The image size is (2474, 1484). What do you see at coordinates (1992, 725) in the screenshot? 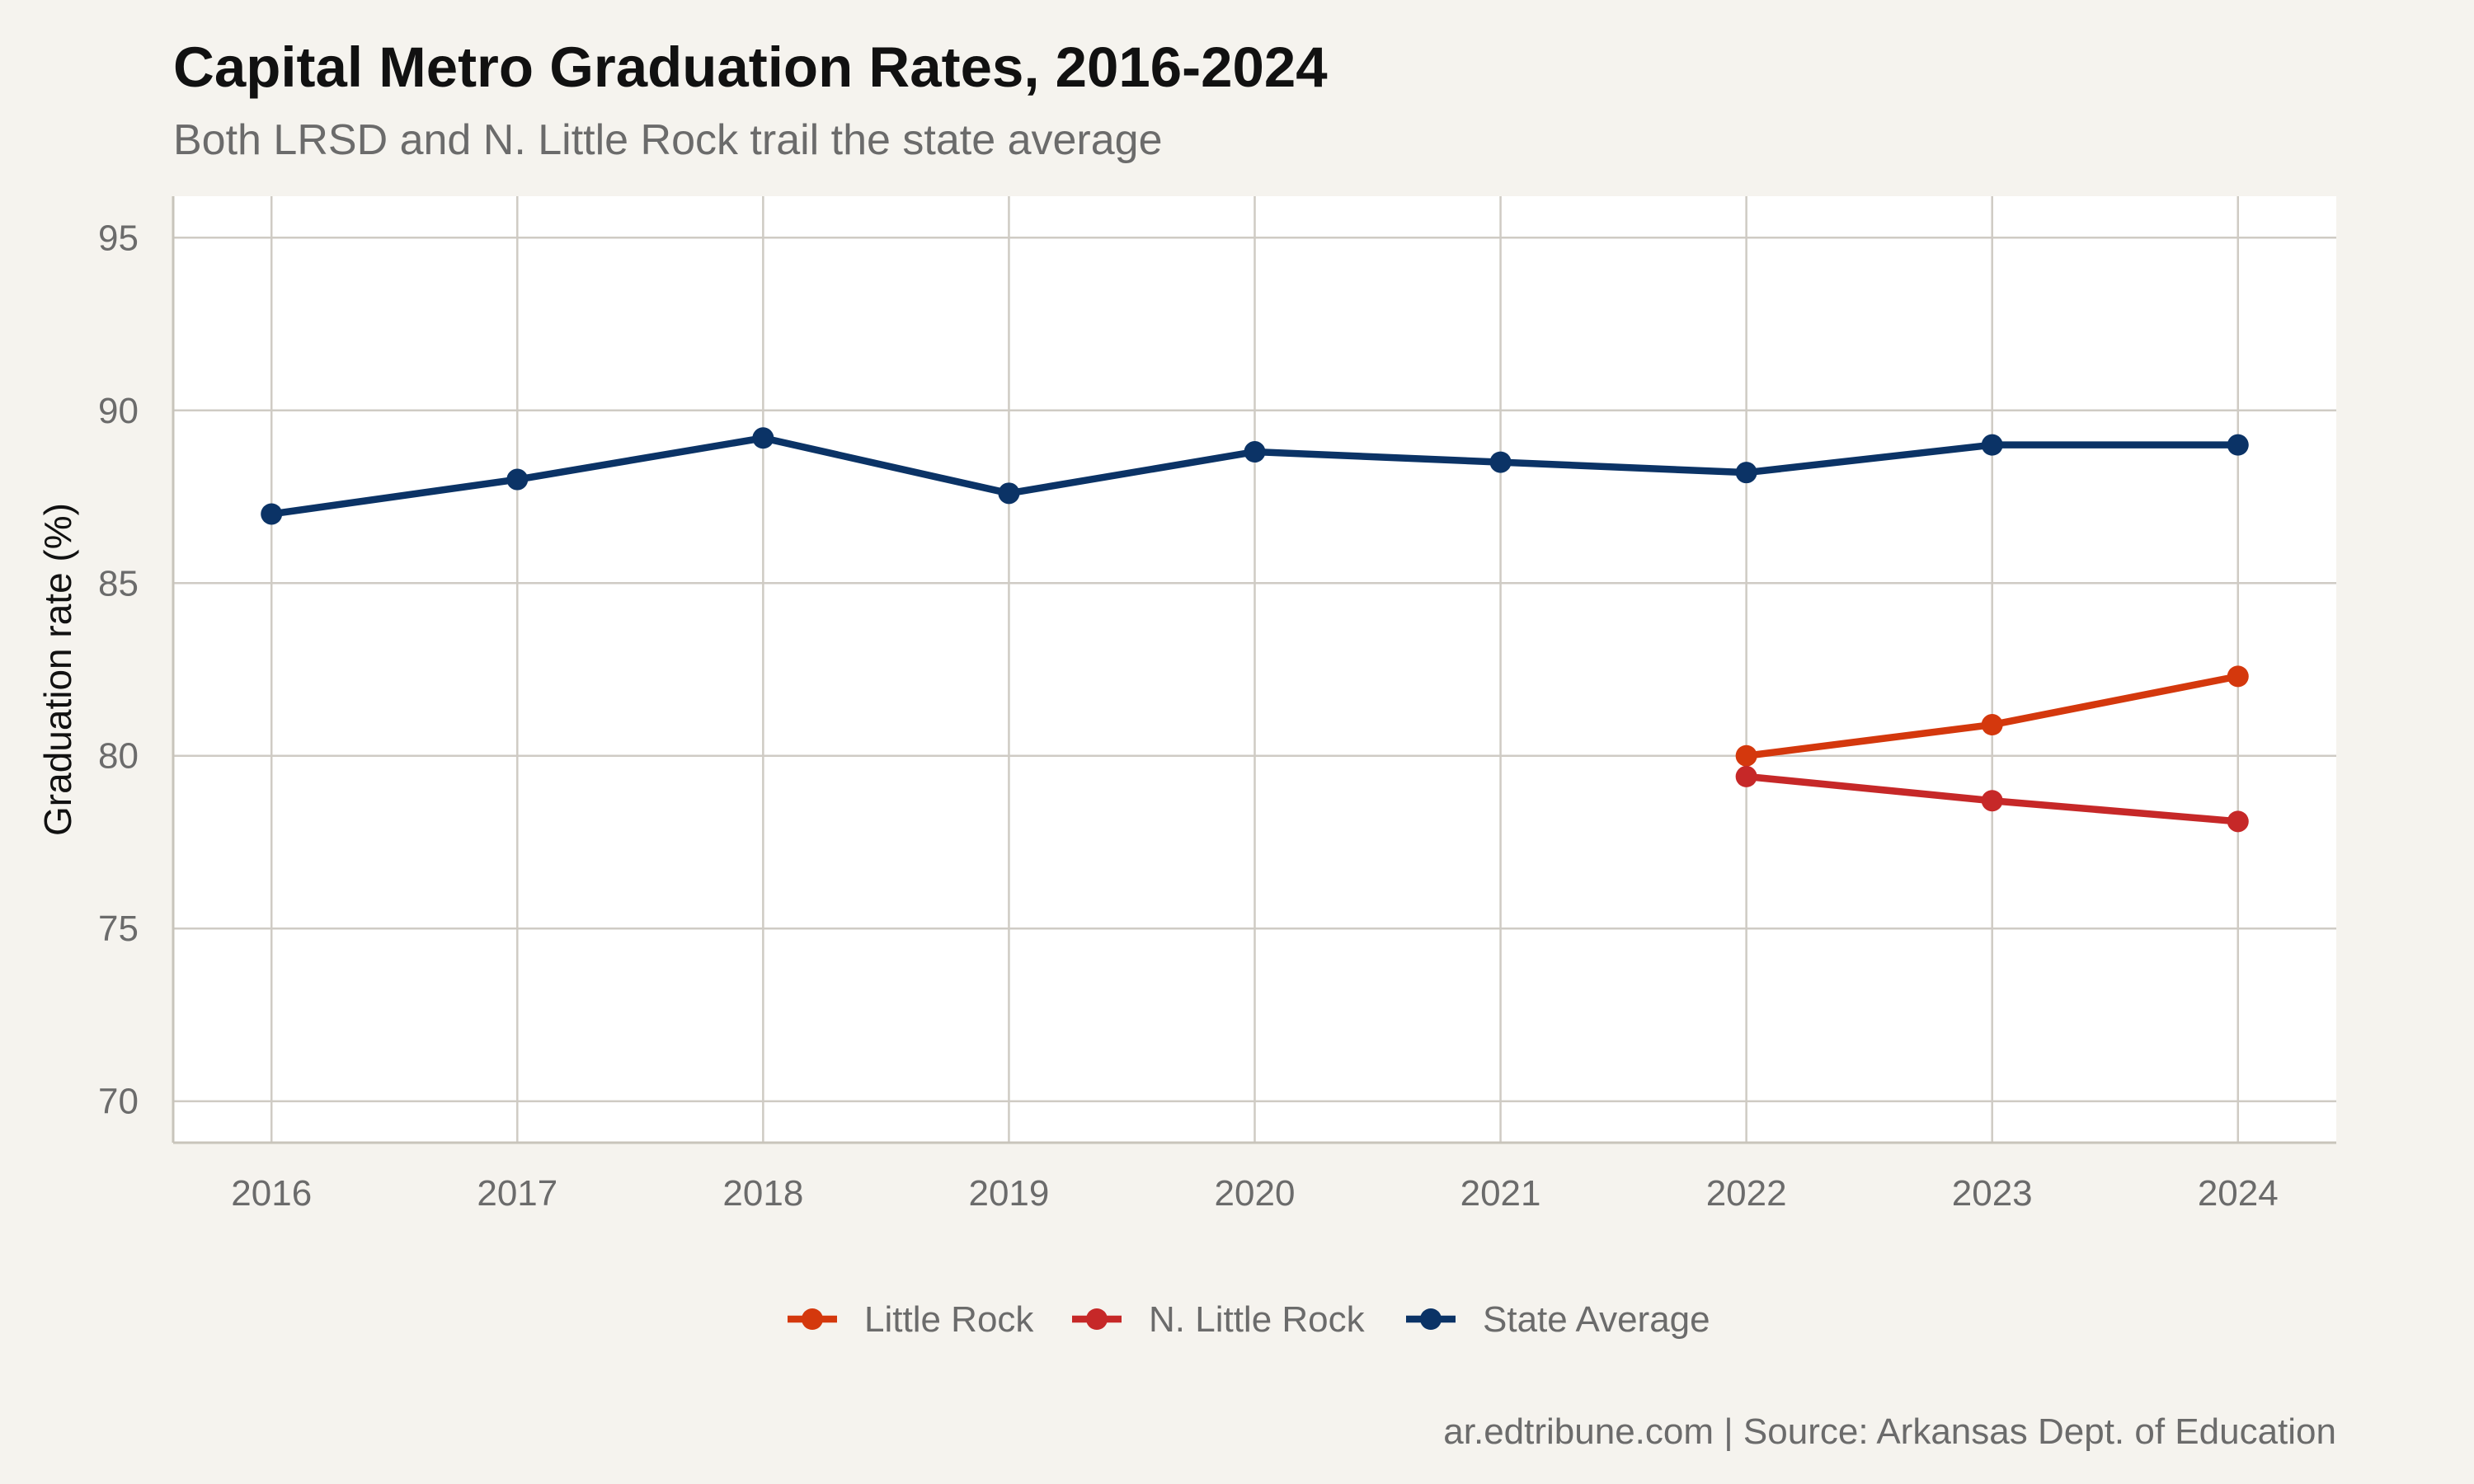
I see `data-point-little-rock-2023` at bounding box center [1992, 725].